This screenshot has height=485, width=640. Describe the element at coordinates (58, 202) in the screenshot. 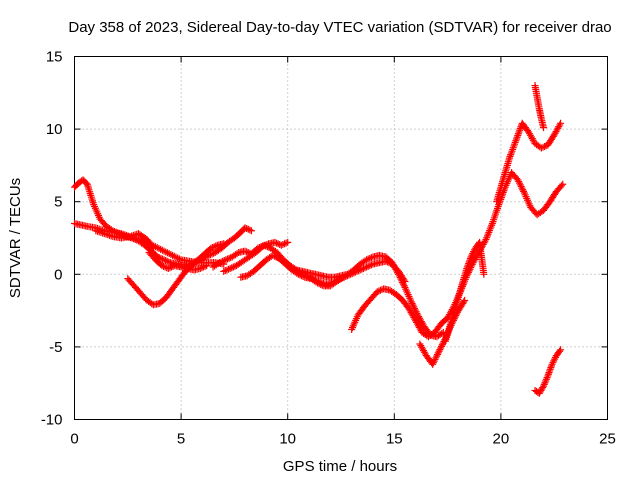

I see `y-tick-label: 5` at that location.